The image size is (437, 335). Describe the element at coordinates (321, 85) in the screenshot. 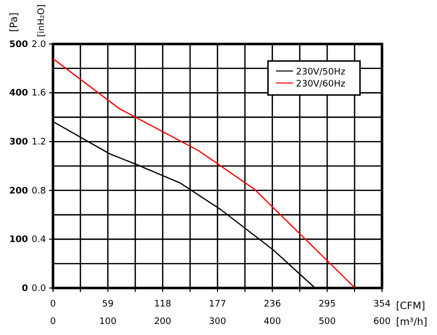

I see `legend-label: 230V/60Hz` at that location.